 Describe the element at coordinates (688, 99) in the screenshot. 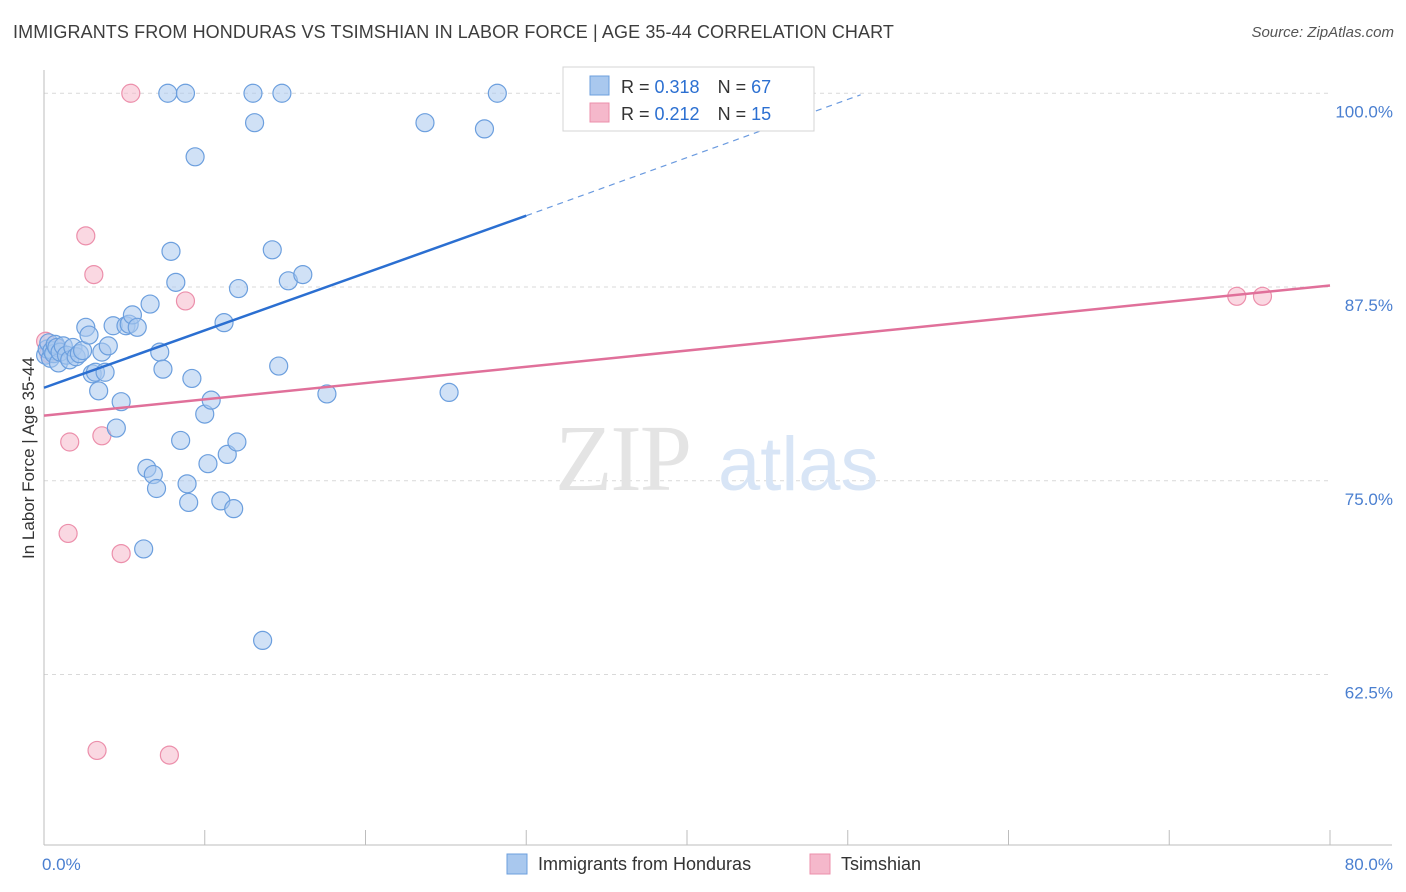

I see `stats-legend: R = 0.318 N = 67 R = 0.212 N = 15` at that location.